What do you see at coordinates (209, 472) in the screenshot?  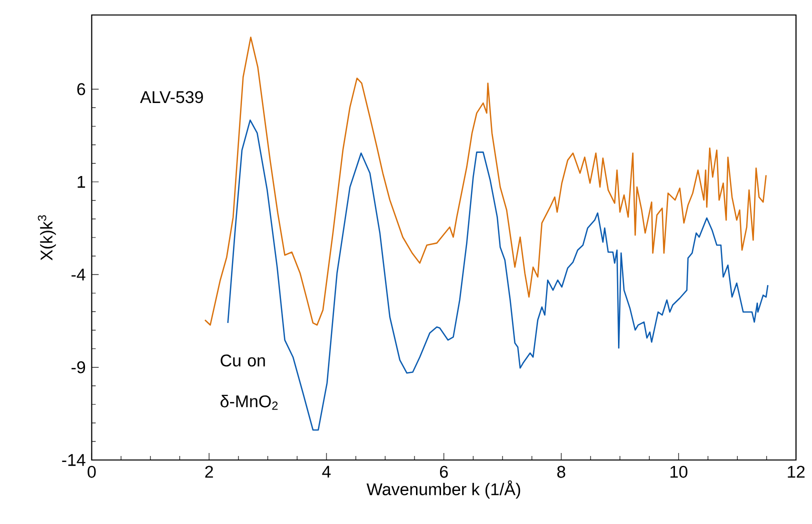 I see `x-tick-label: 2` at bounding box center [209, 472].